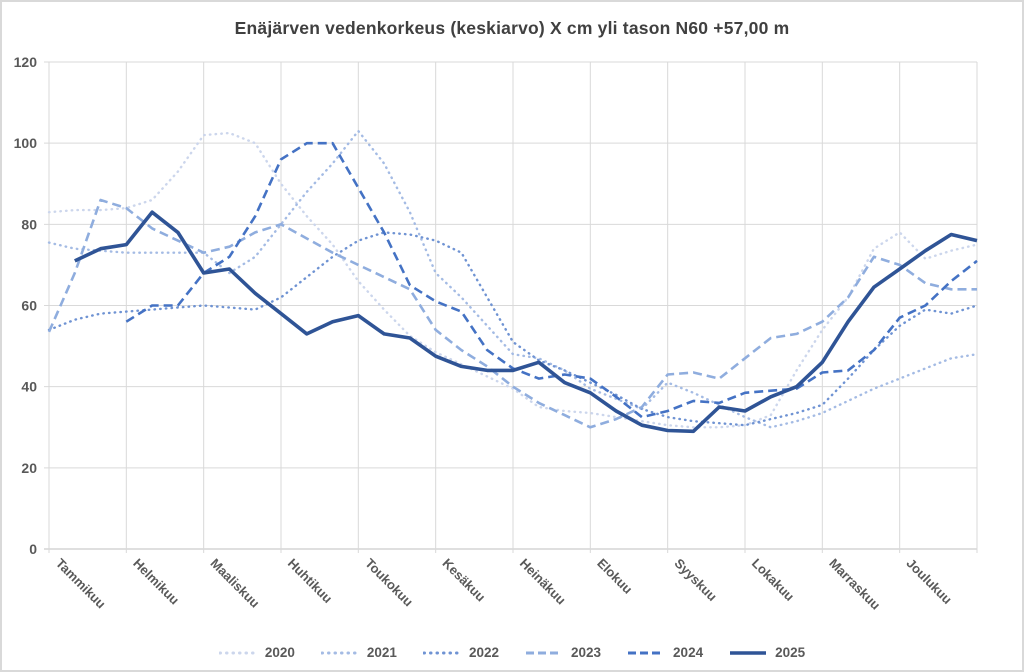 This screenshot has width=1024, height=672. What do you see at coordinates (279, 652) in the screenshot?
I see `legend-label-2020: 2020` at bounding box center [279, 652].